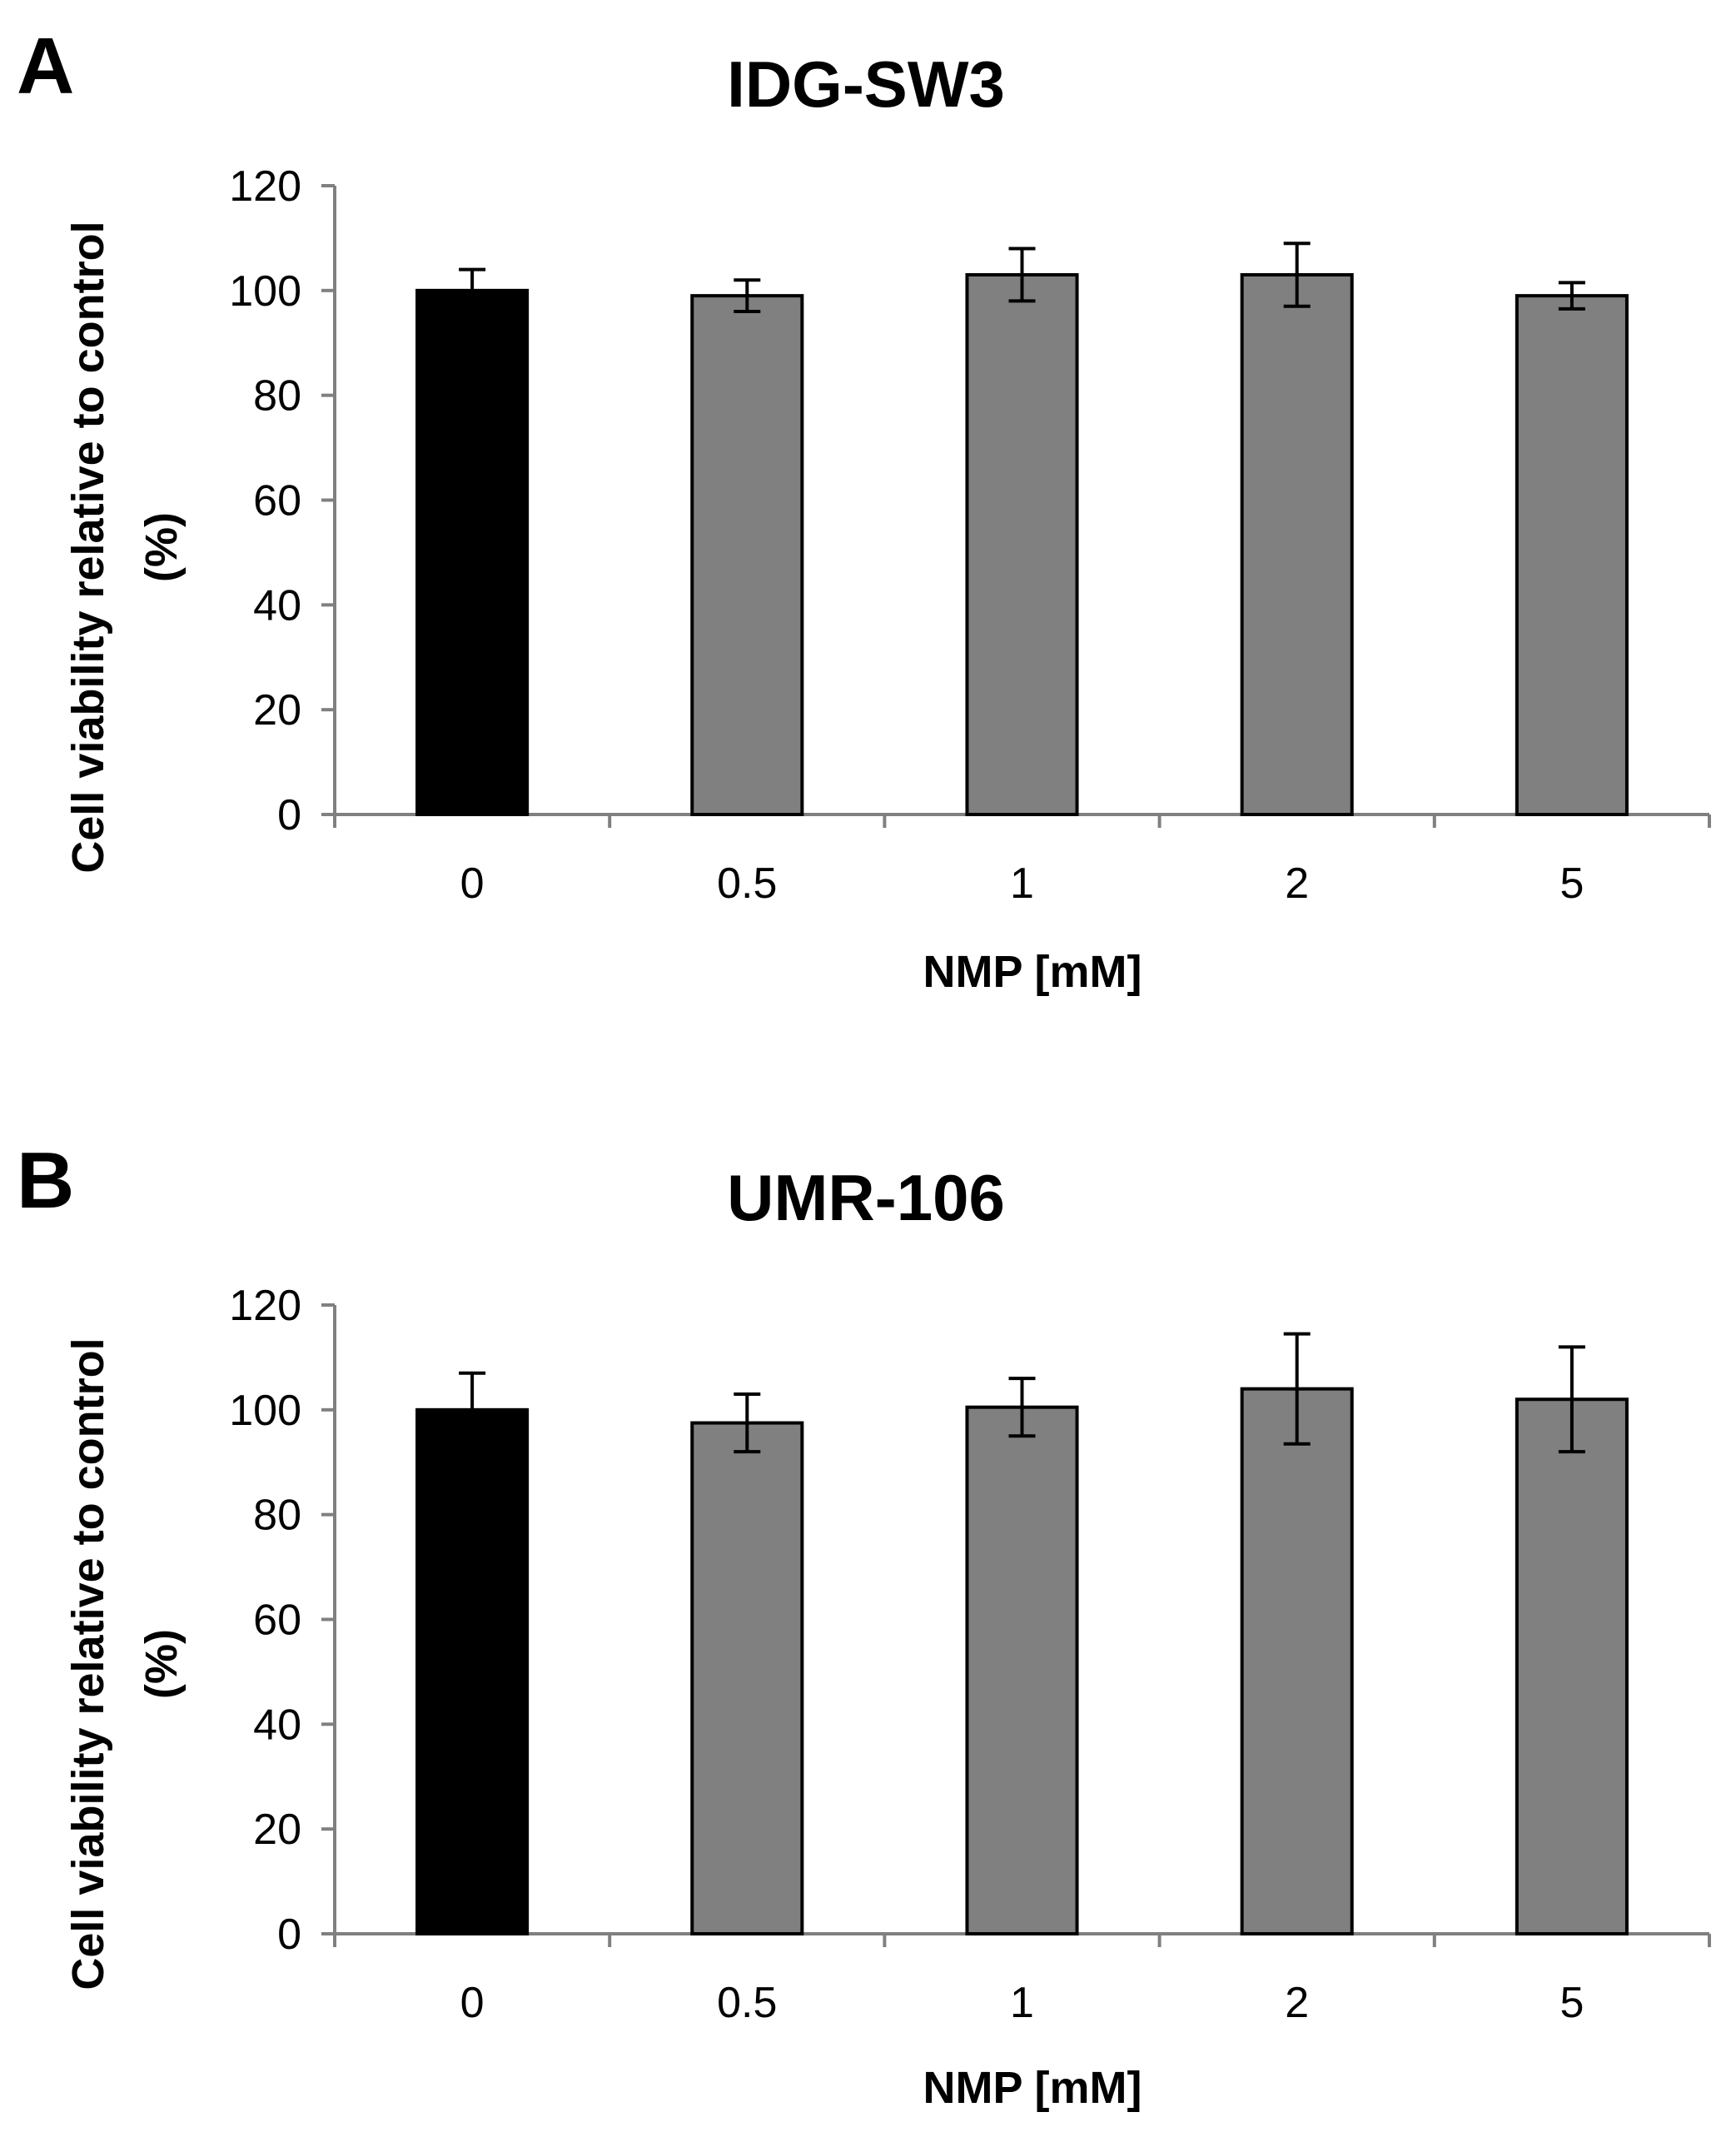  I want to click on chart-title: UMR-106, so click(866, 1197).